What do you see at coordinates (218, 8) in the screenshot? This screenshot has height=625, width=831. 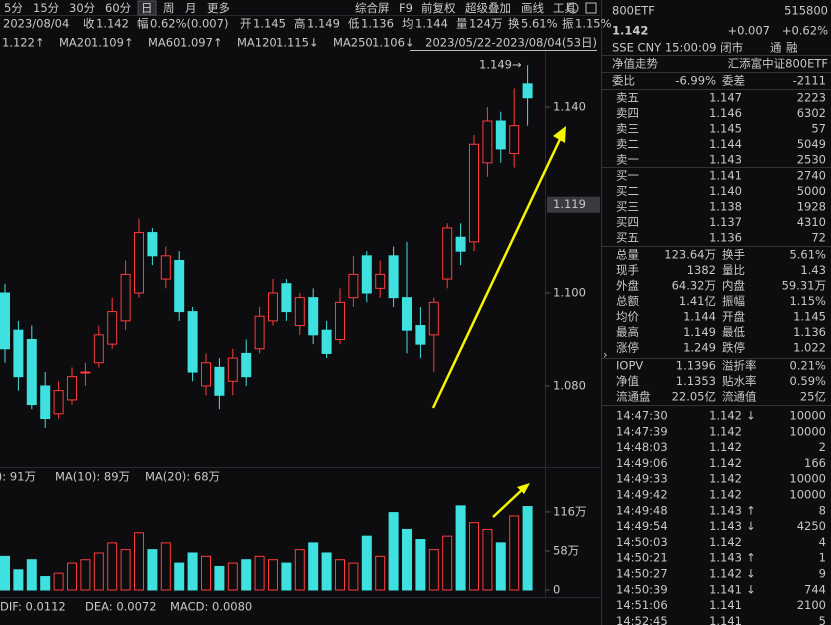 I see `period-tab: 更多` at bounding box center [218, 8].